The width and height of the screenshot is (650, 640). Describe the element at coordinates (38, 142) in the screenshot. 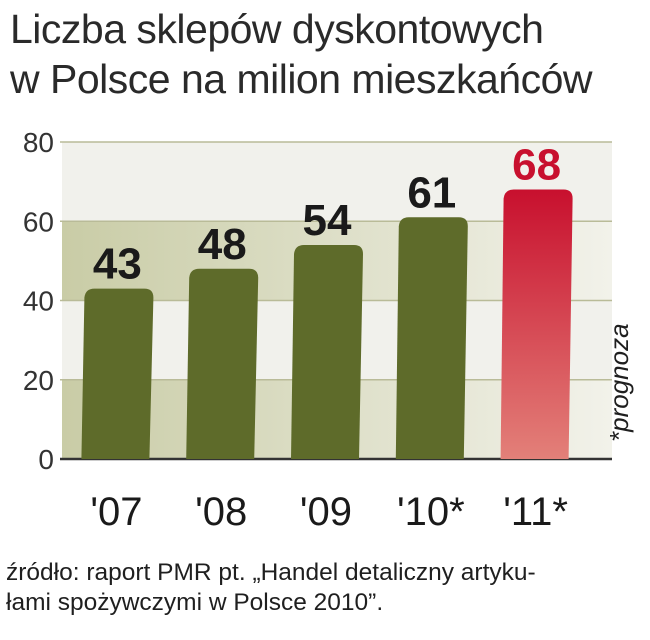

I see `y-tick-label: 80` at that location.